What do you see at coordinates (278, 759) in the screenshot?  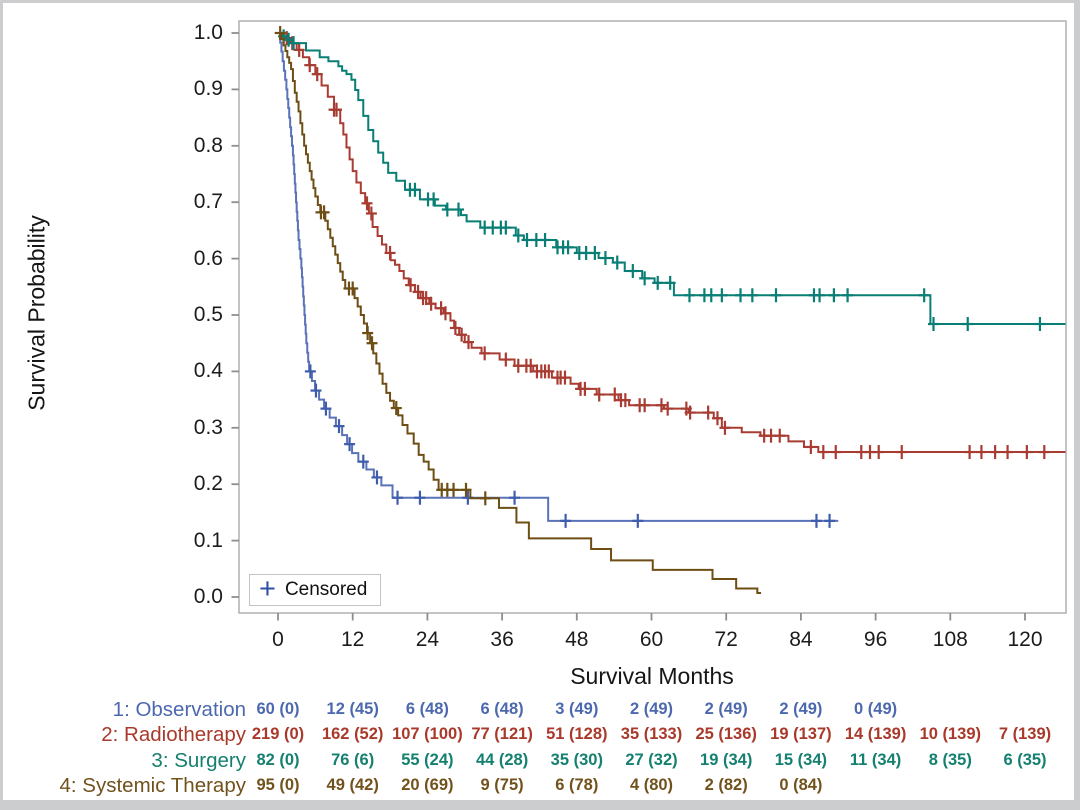 I see `risk-cell: 82 (0)` at bounding box center [278, 759].